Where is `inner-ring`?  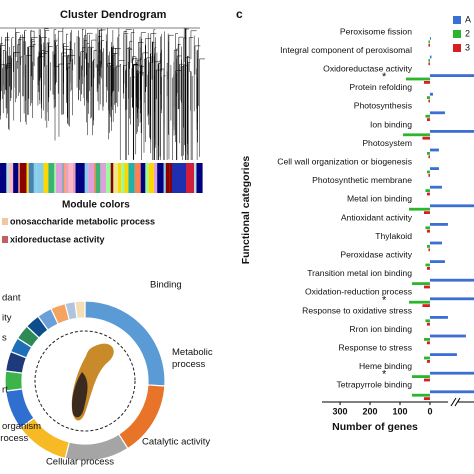
inner-ring is located at coordinates (85, 381).